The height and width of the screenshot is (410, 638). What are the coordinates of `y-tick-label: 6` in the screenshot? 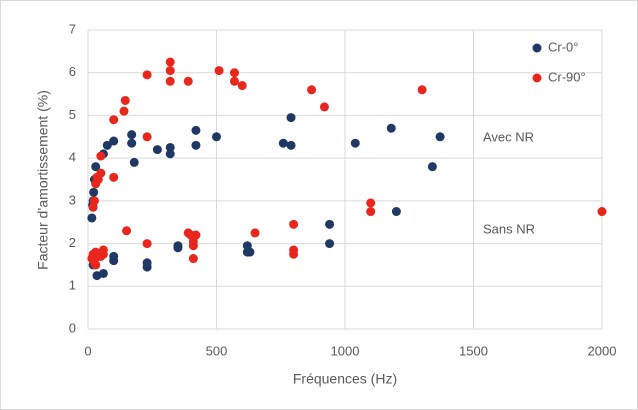 It's located at (72, 71).